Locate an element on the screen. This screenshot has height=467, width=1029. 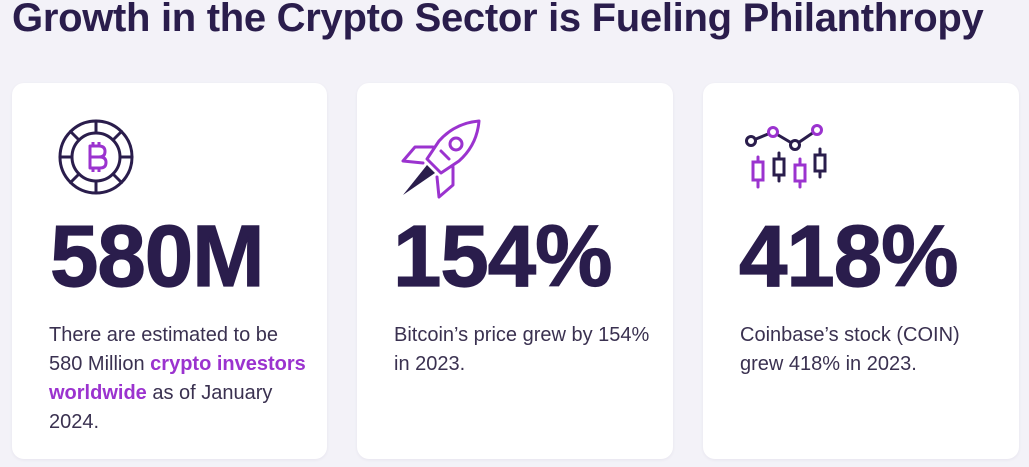
candlestick-chart-icon is located at coordinates (790, 161).